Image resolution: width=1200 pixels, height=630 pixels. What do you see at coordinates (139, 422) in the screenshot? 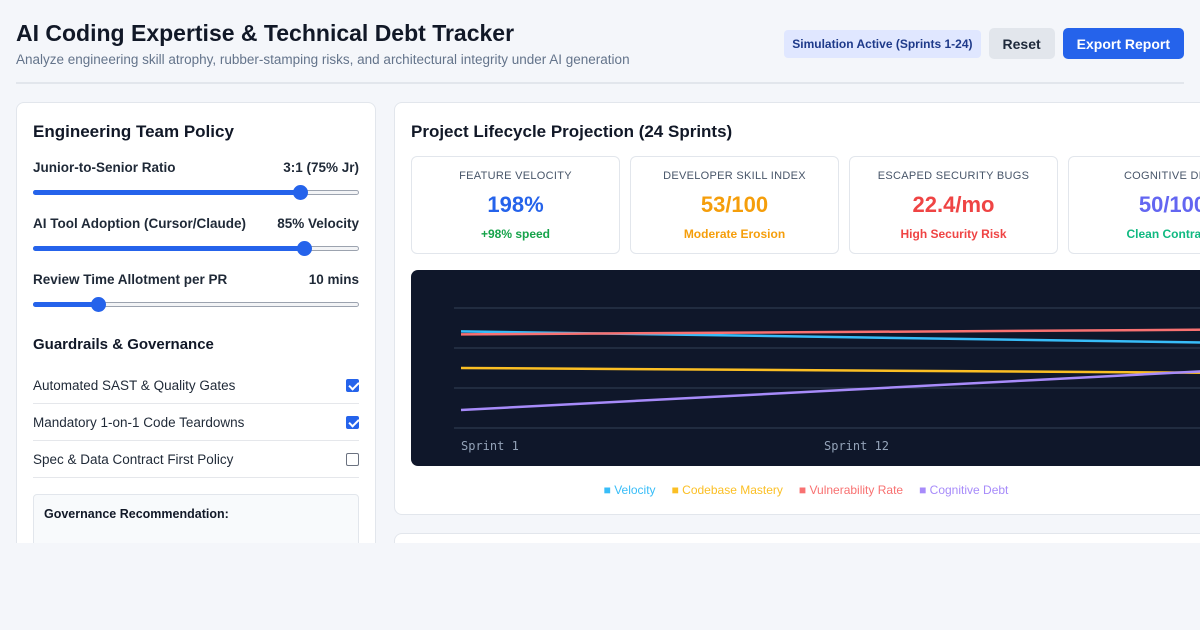
I see `guardrail-label: Mandatory 1-on-1 Code Teardowns` at bounding box center [139, 422].